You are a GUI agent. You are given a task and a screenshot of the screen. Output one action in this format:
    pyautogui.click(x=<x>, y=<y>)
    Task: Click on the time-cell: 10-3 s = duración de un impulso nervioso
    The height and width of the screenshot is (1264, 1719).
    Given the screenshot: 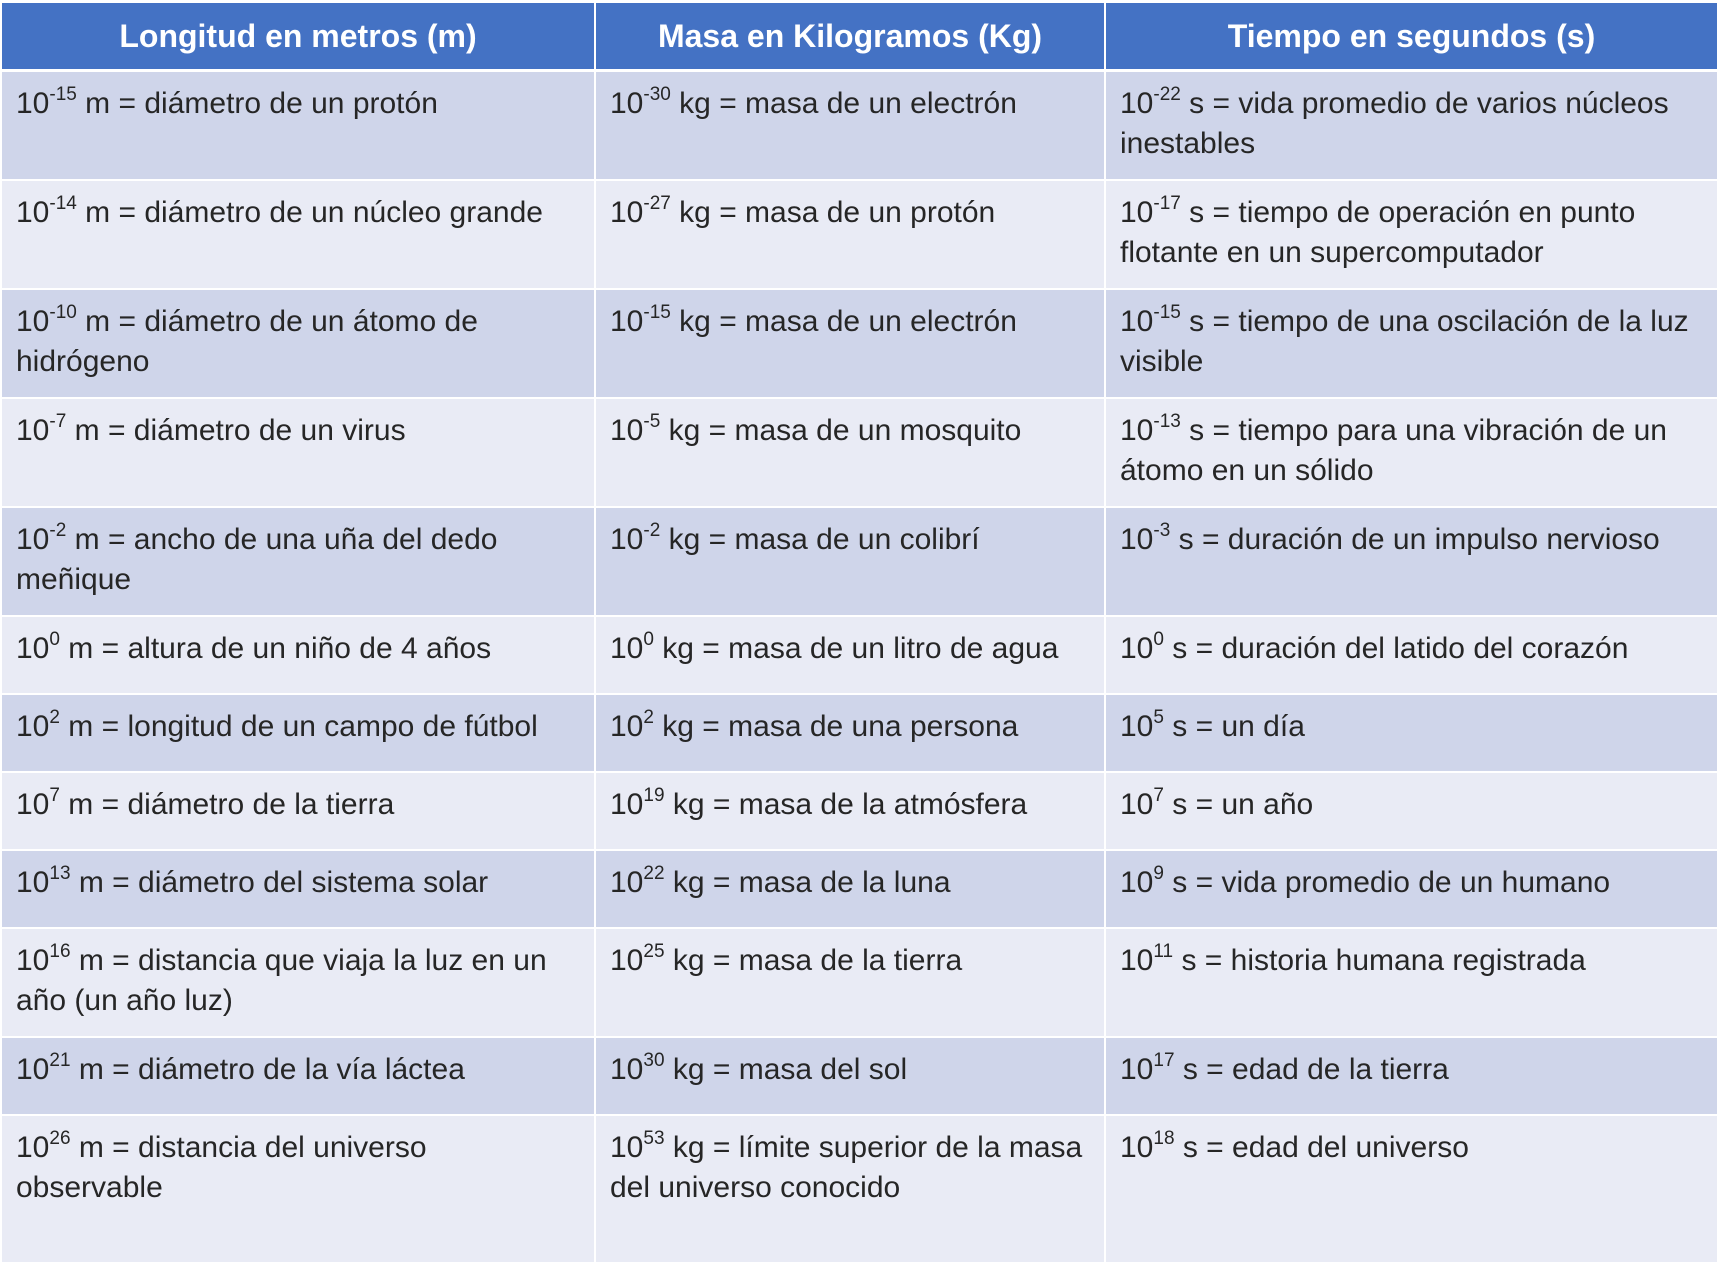 What is the action you would take?
    pyautogui.click(x=1411, y=562)
    